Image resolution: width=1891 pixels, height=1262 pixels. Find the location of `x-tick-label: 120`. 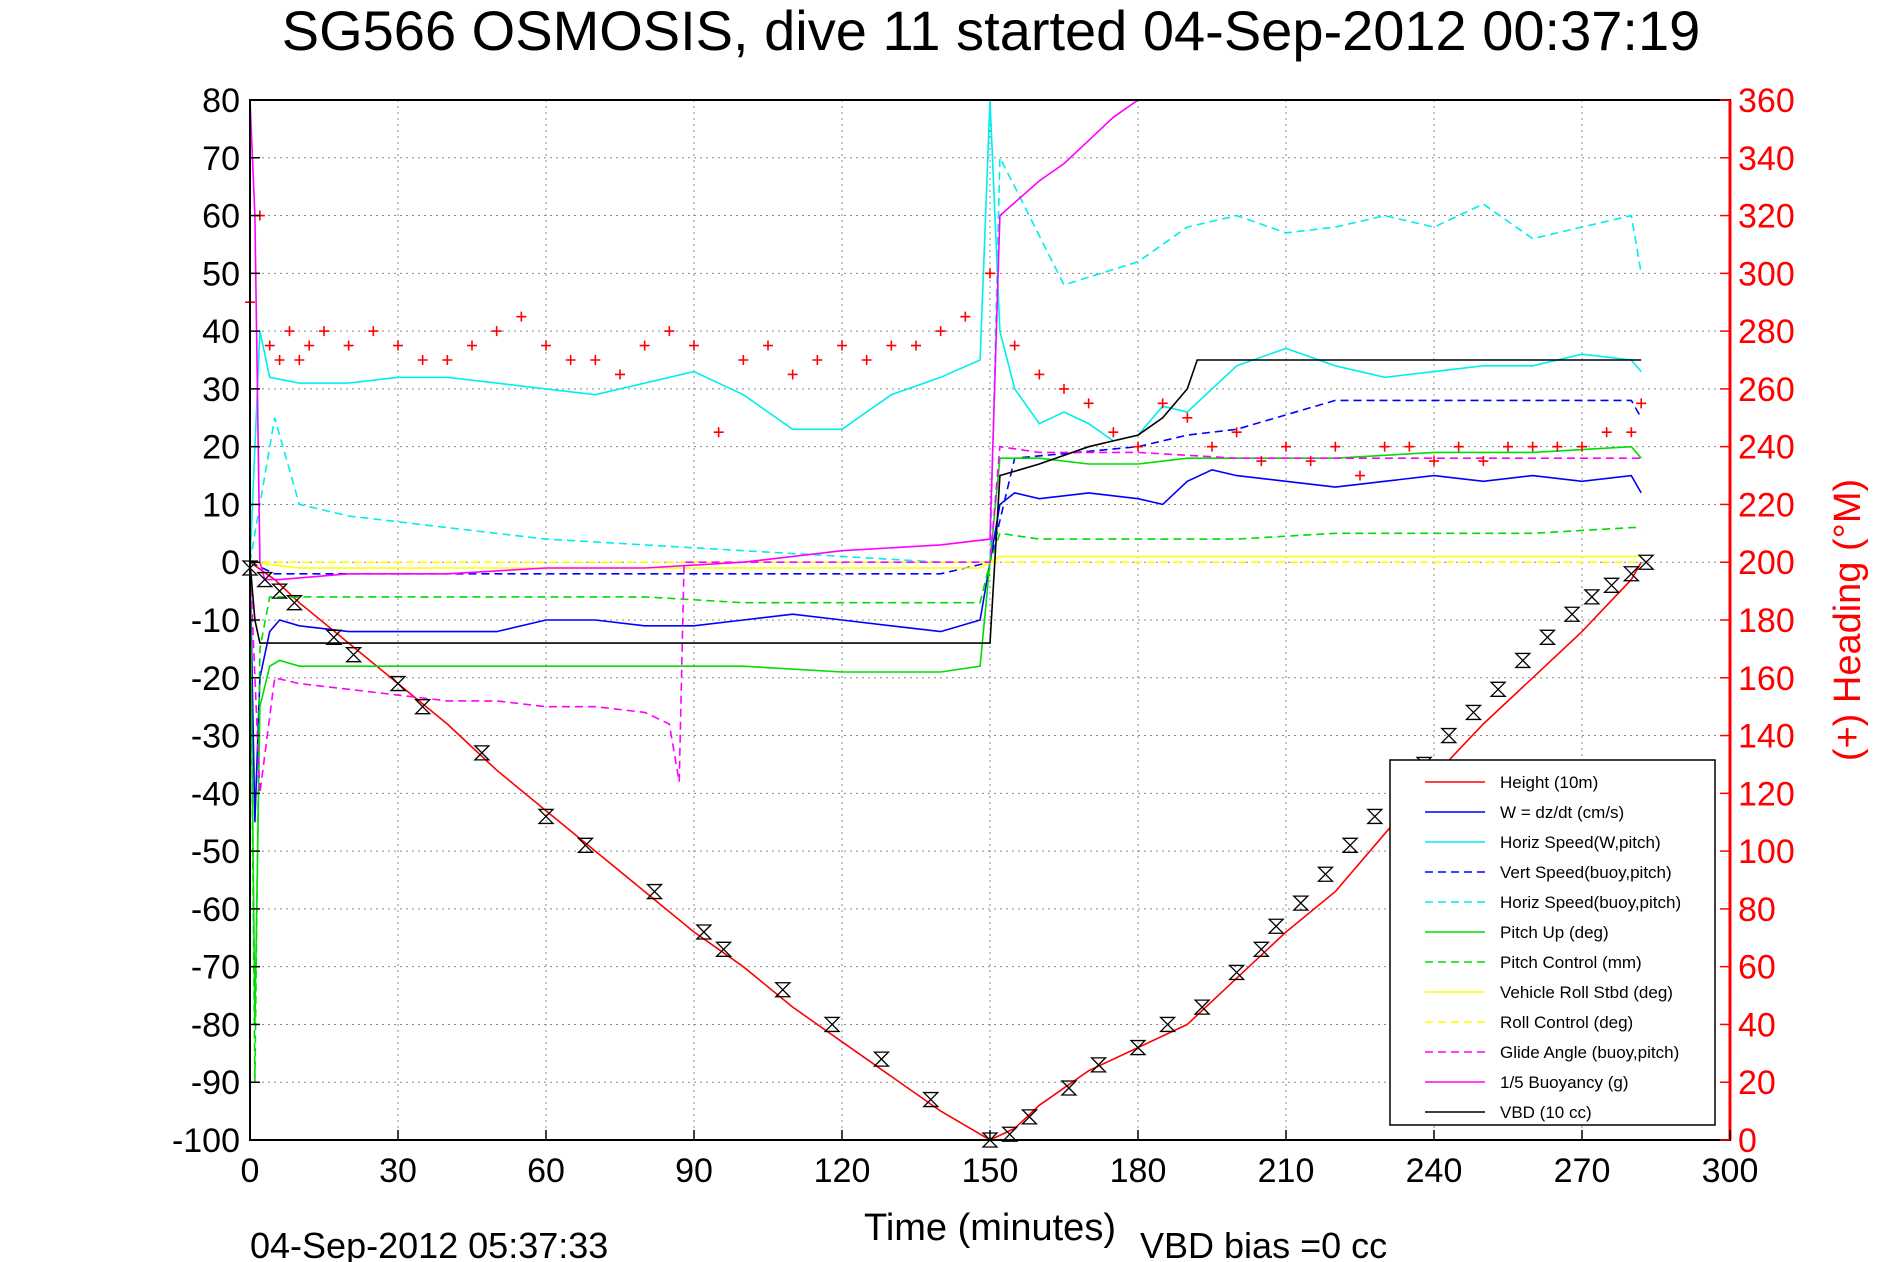

x-tick-label: 120 is located at coordinates (842, 1171).